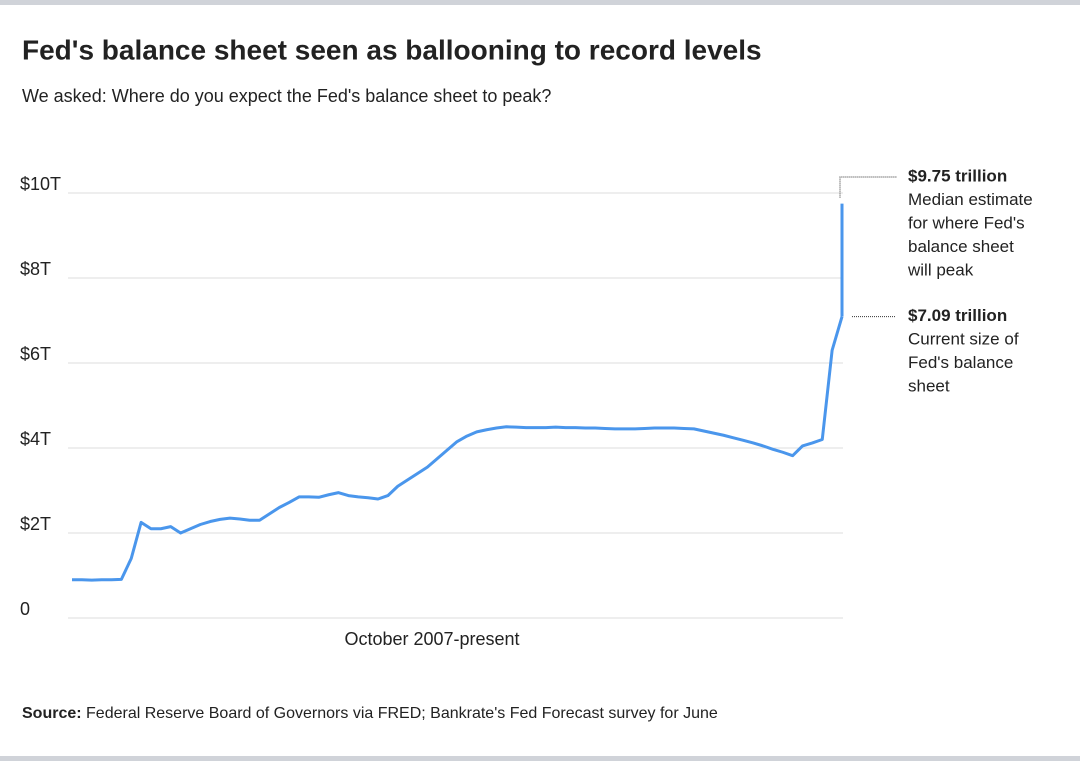 This screenshot has height=761, width=1080. Describe the element at coordinates (868, 187) in the screenshot. I see `leader-line` at that location.